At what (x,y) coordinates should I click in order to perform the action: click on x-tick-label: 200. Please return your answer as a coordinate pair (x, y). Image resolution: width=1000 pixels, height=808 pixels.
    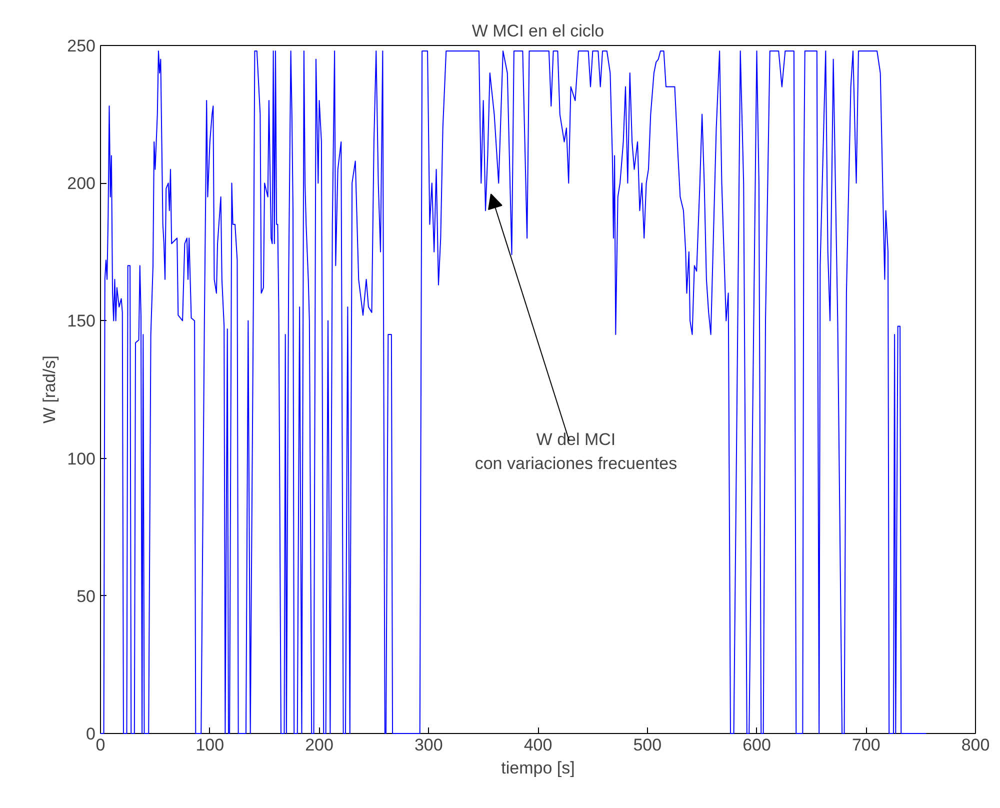
    Looking at the image, I should click on (319, 745).